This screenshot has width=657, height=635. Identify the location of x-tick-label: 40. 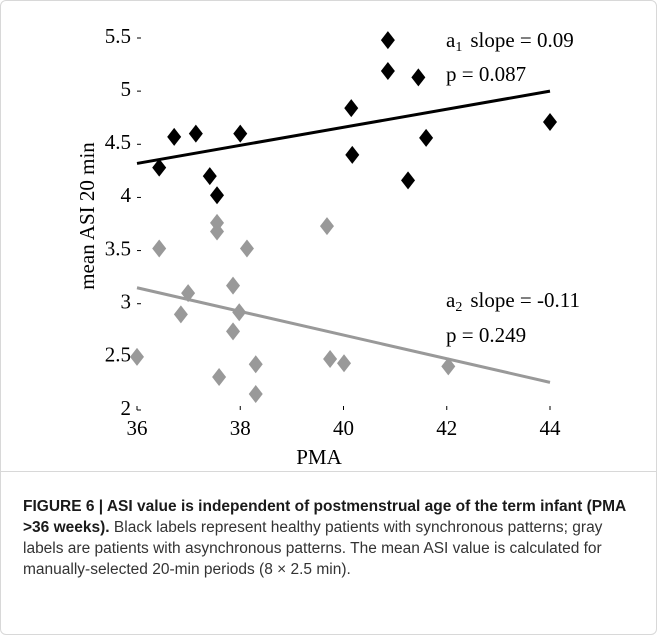
(343, 428).